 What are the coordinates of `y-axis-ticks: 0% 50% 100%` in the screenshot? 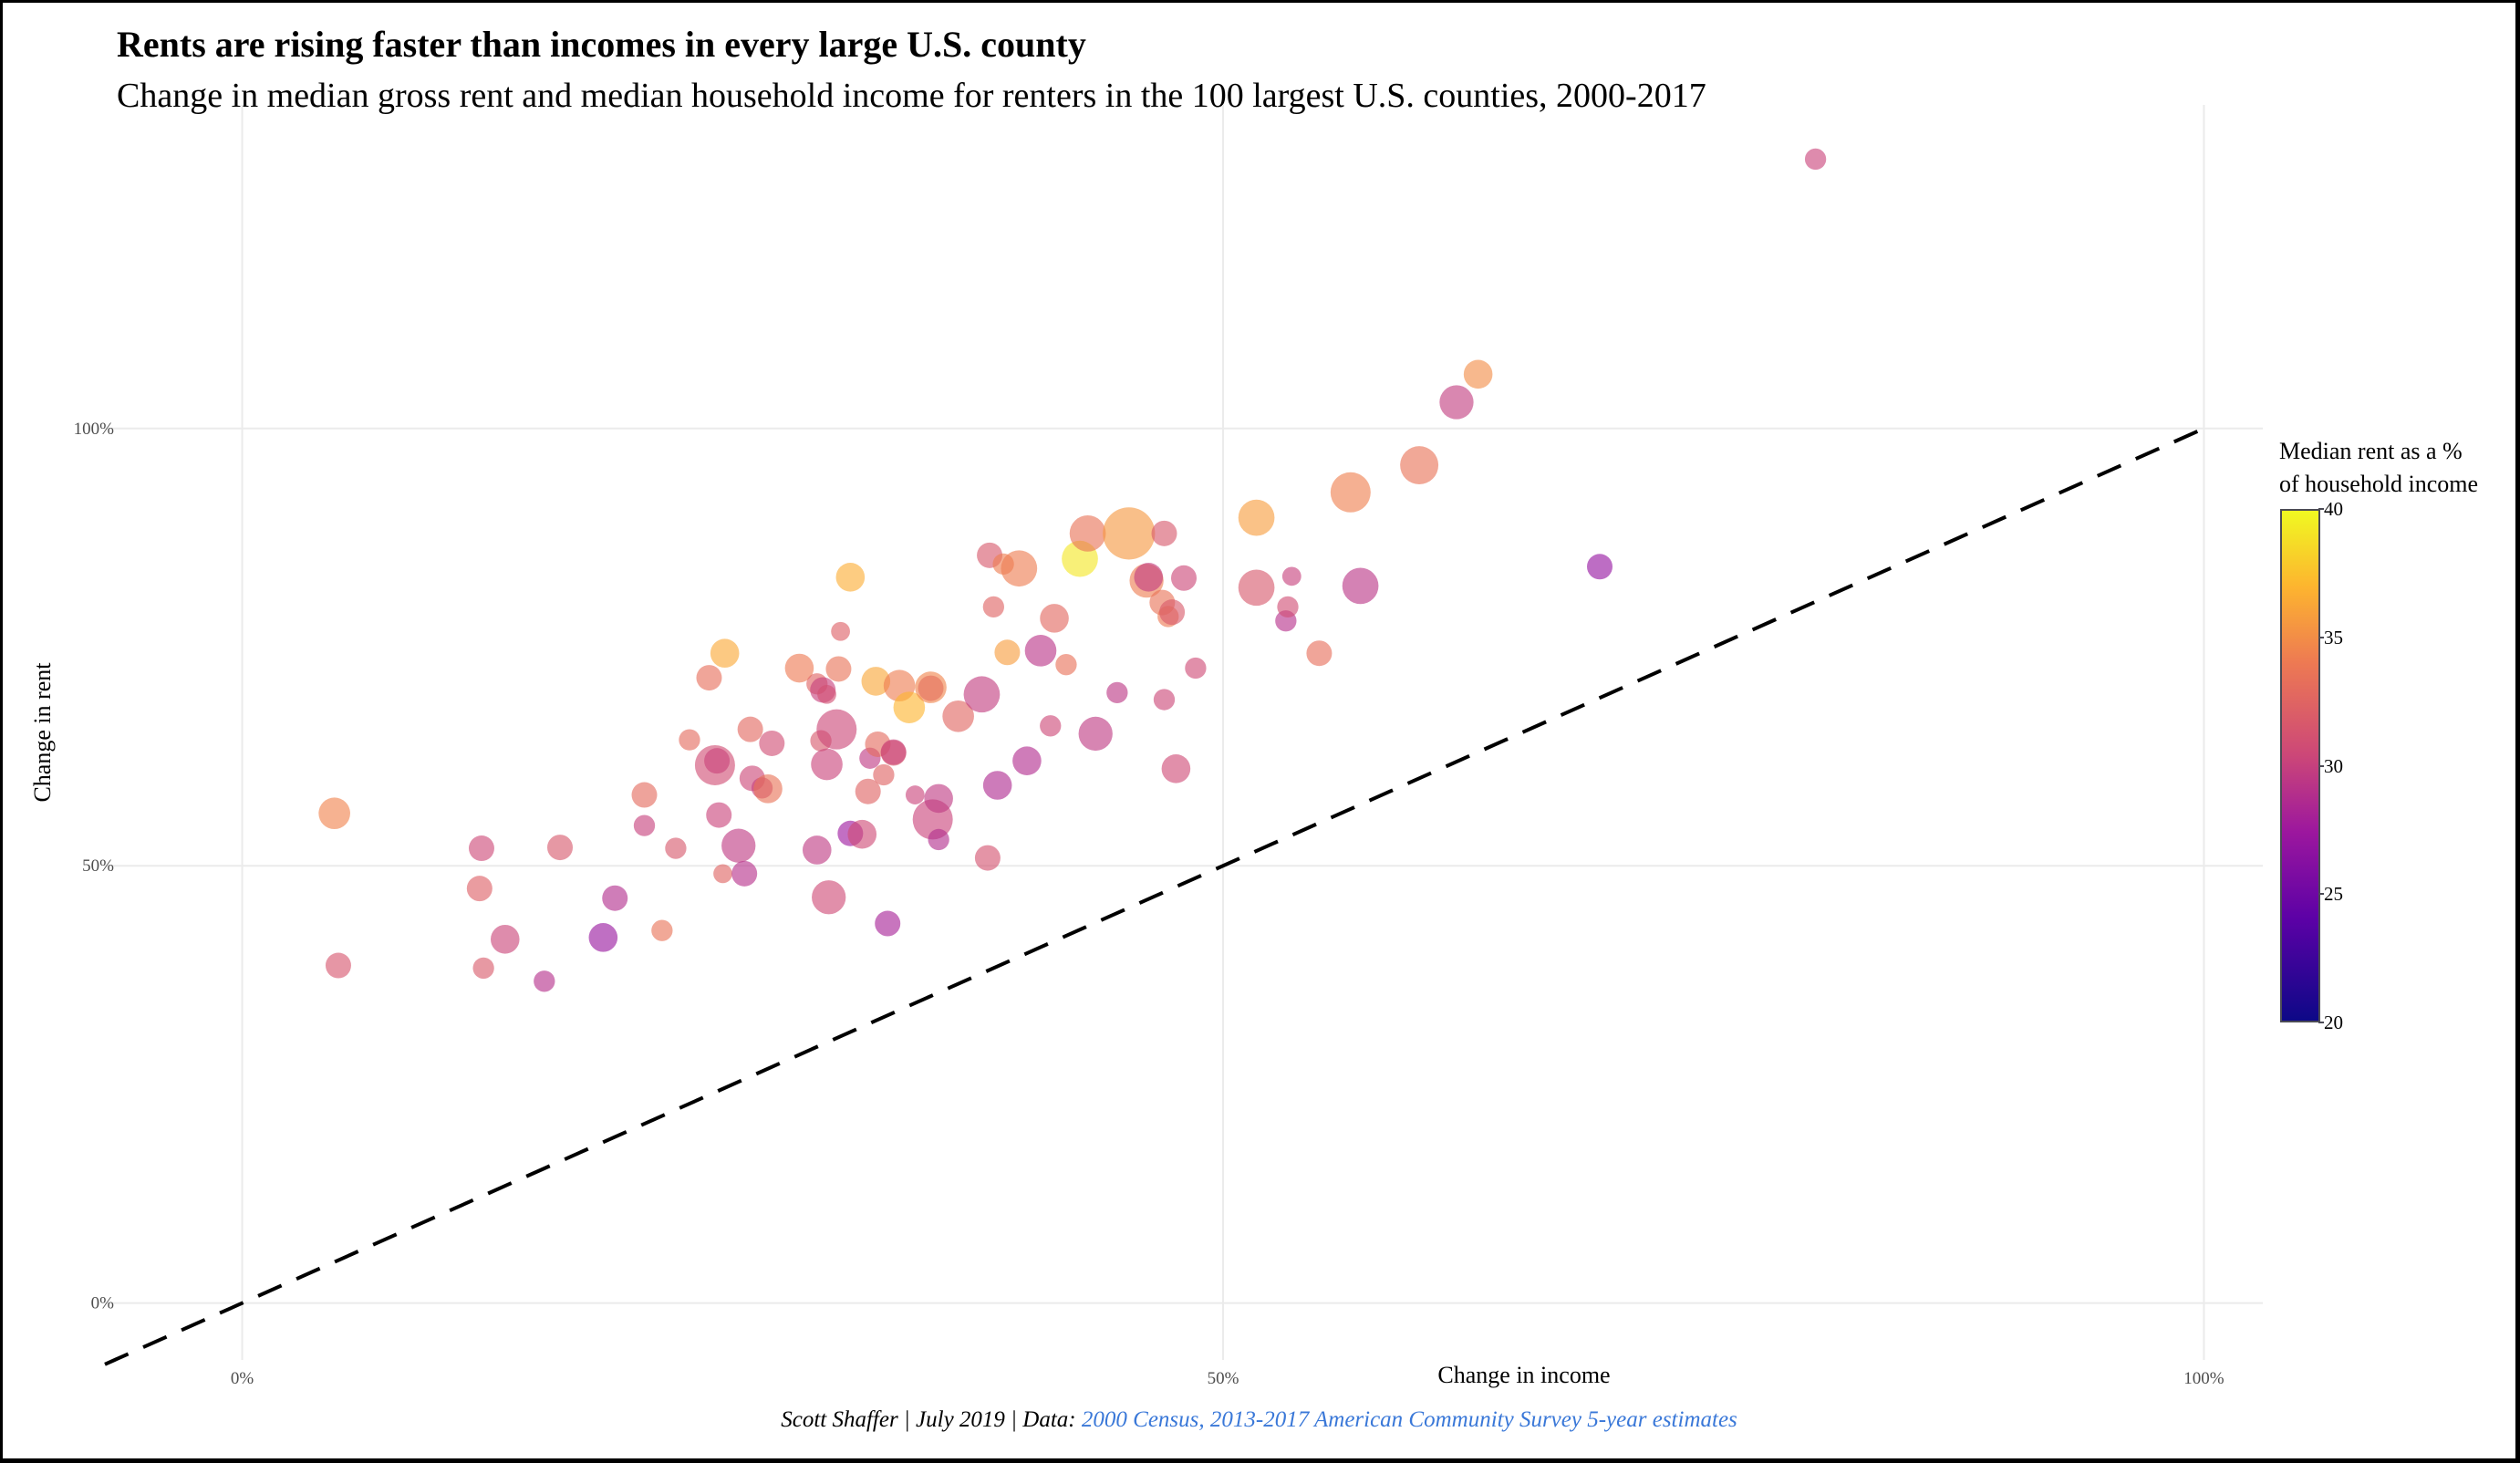 It's located at (94, 866).